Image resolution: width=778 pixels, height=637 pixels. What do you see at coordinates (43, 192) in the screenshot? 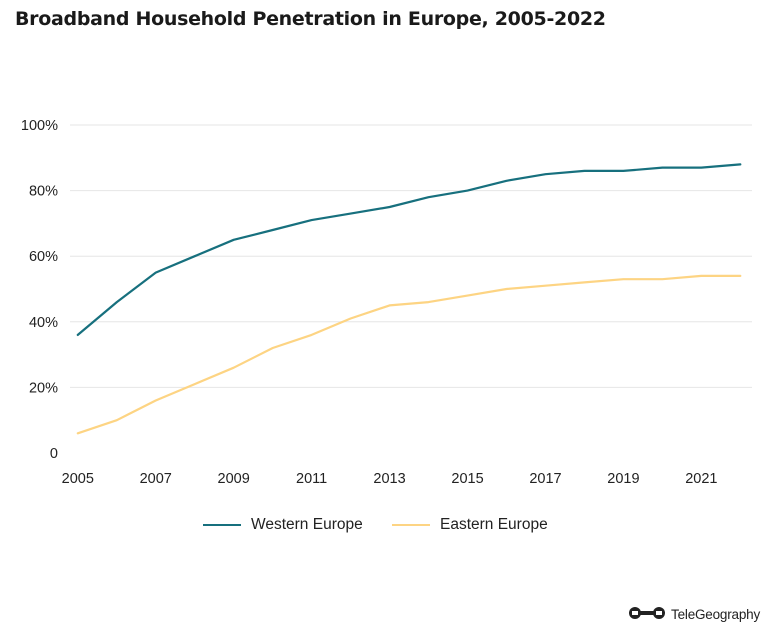
I see `y-tick-label: 80%` at bounding box center [43, 192].